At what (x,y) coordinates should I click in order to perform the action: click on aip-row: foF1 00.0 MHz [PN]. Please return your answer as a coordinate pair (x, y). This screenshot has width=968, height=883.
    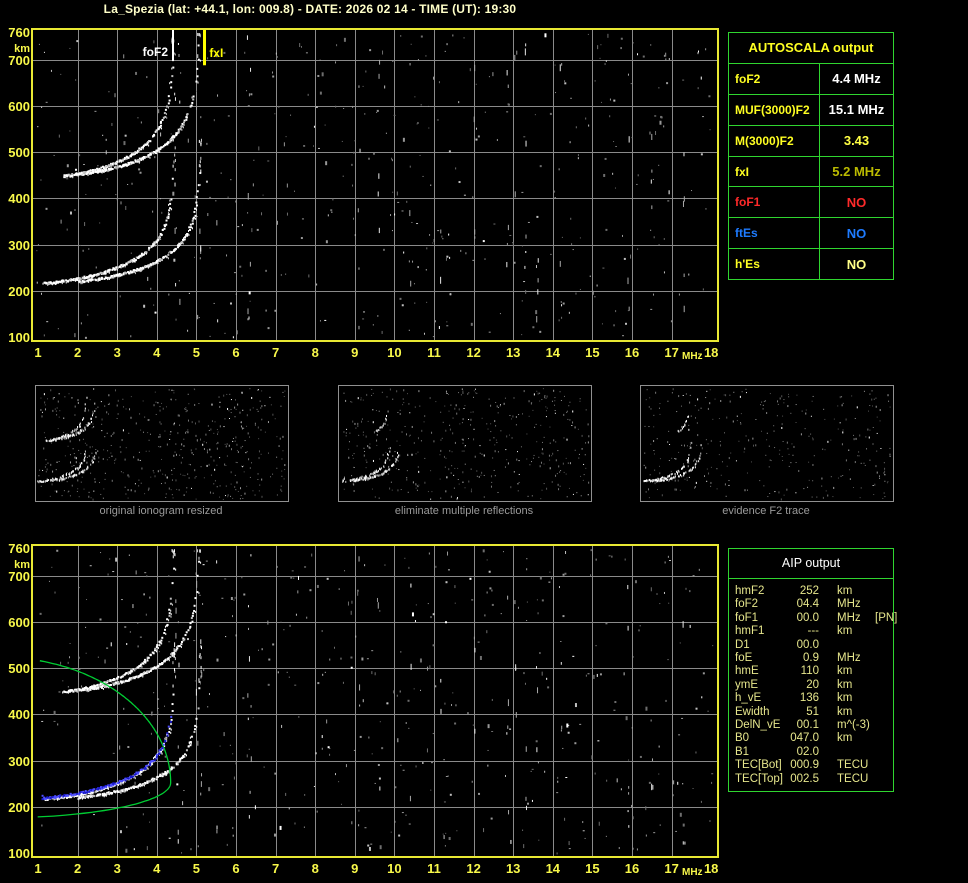
    Looking at the image, I should click on (816, 618).